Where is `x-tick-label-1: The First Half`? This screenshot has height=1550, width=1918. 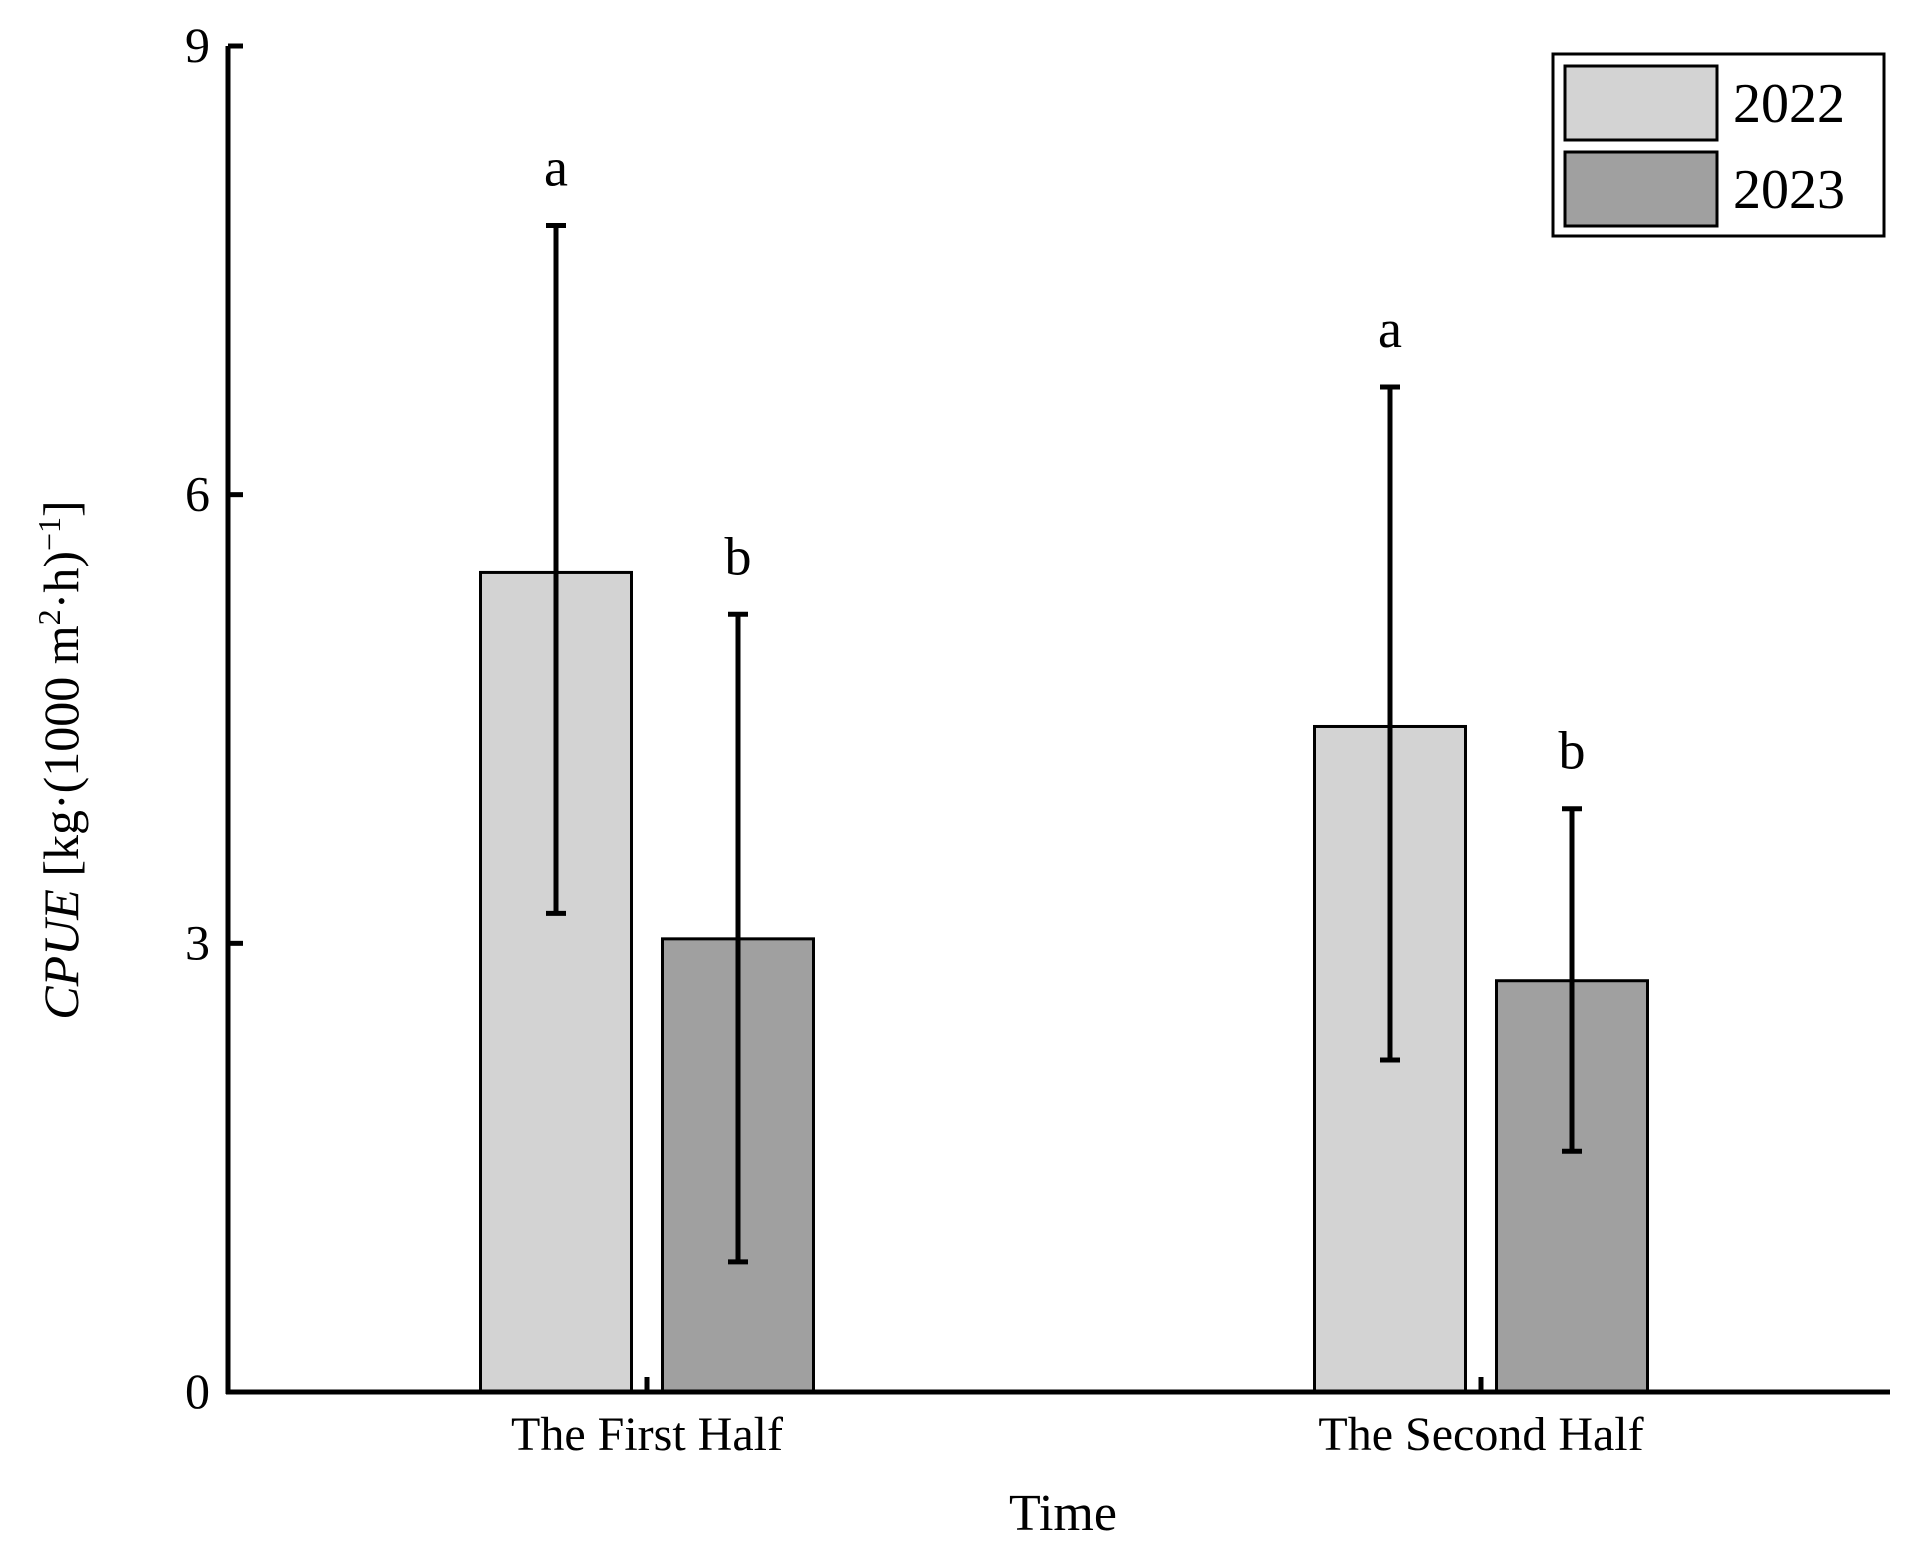 x-tick-label-1: The First Half is located at coordinates (647, 1434).